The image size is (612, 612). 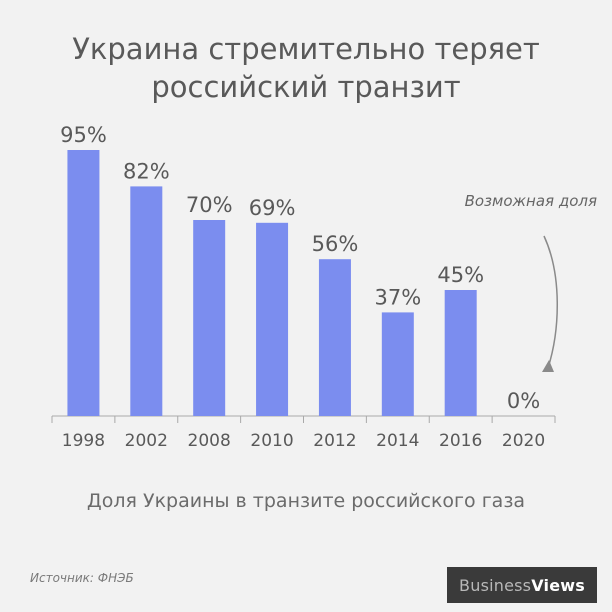 I want to click on source-note: Источник: ФНЭБ, so click(x=82, y=578).